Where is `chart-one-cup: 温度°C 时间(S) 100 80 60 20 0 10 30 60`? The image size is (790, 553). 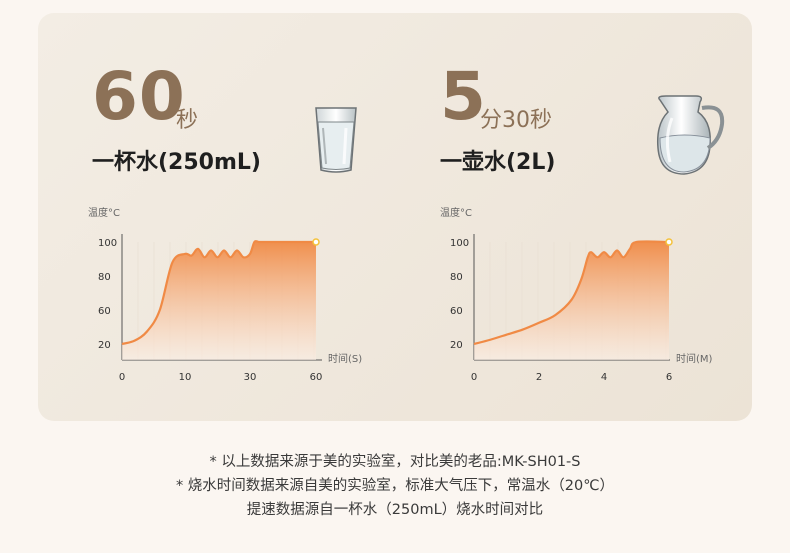
chart-one-cup: 温度°C 时间(S) 100 80 60 20 0 10 30 60 is located at coordinates (225, 294).